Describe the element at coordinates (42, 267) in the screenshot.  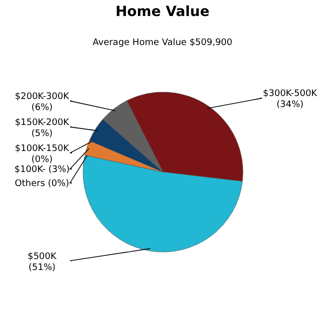
I see `data-label: (51%)` at that location.